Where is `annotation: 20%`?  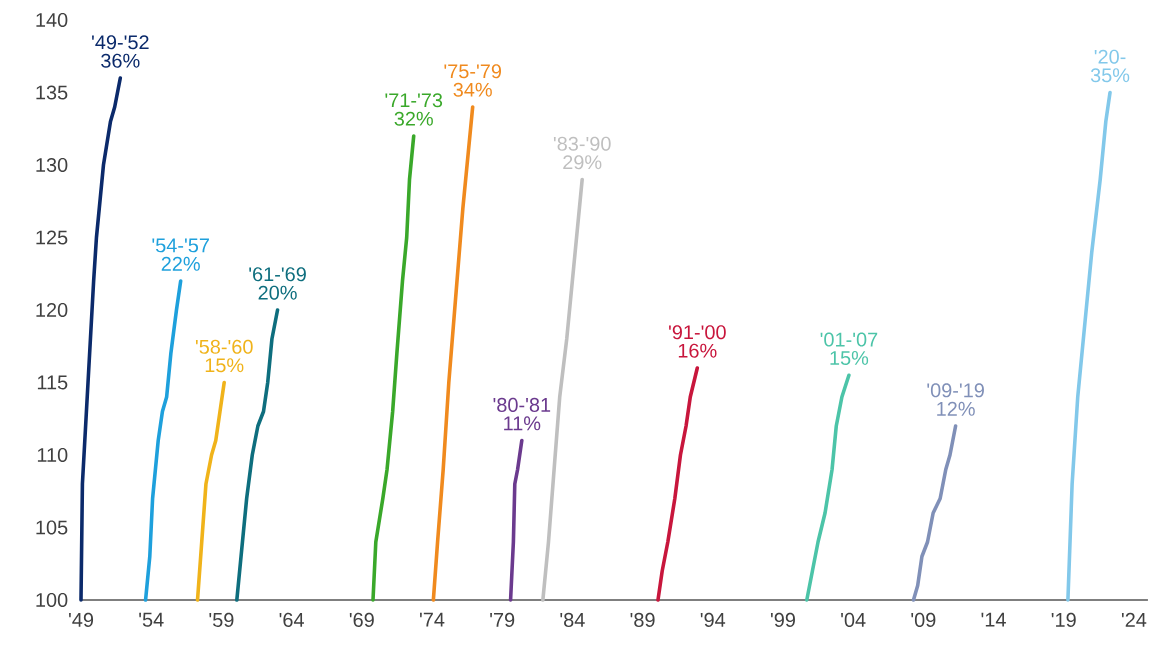 annotation: 20% is located at coordinates (277, 292).